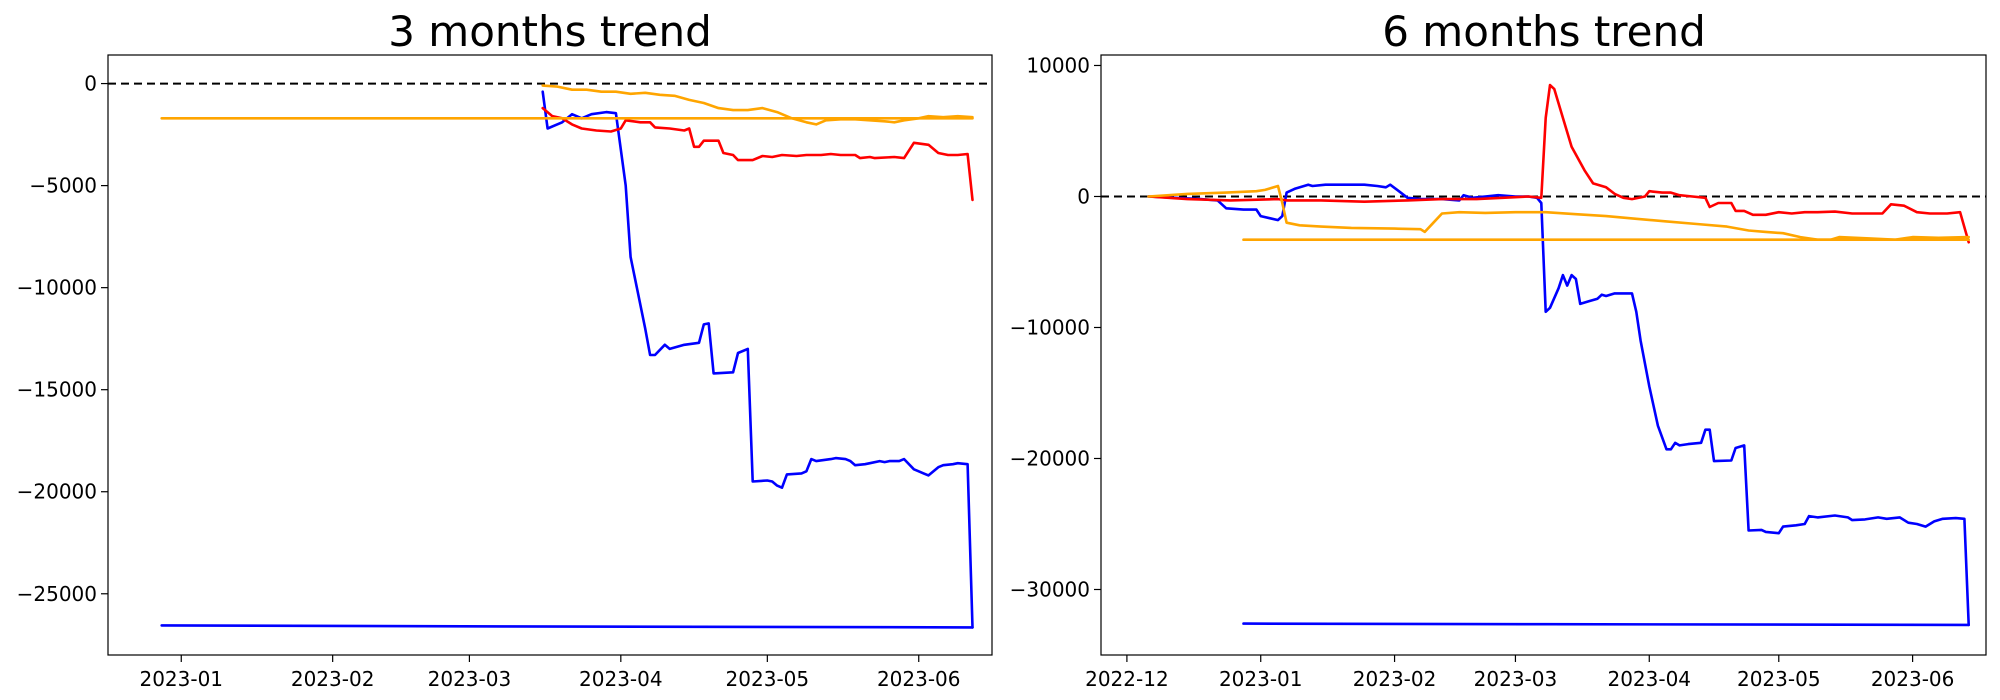  What do you see at coordinates (550, 31) in the screenshot?
I see `chart-title: 3 months trend` at bounding box center [550, 31].